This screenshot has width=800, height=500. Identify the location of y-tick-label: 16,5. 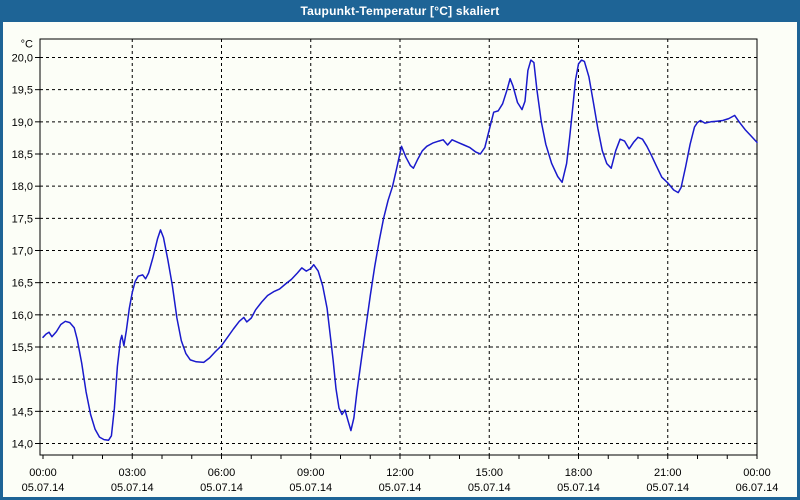
(22, 284).